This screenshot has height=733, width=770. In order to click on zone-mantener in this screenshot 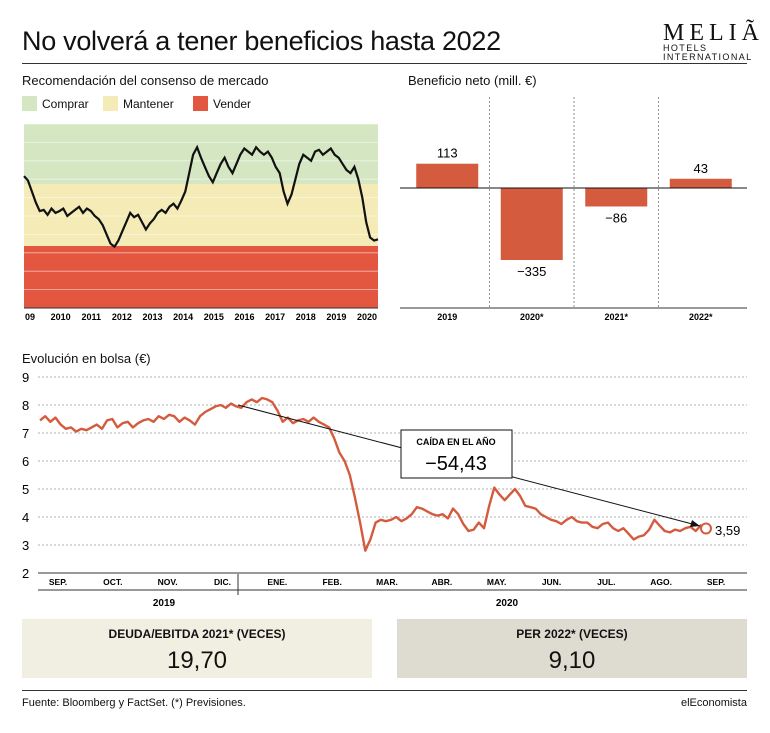, I will do `click(201, 215)`.